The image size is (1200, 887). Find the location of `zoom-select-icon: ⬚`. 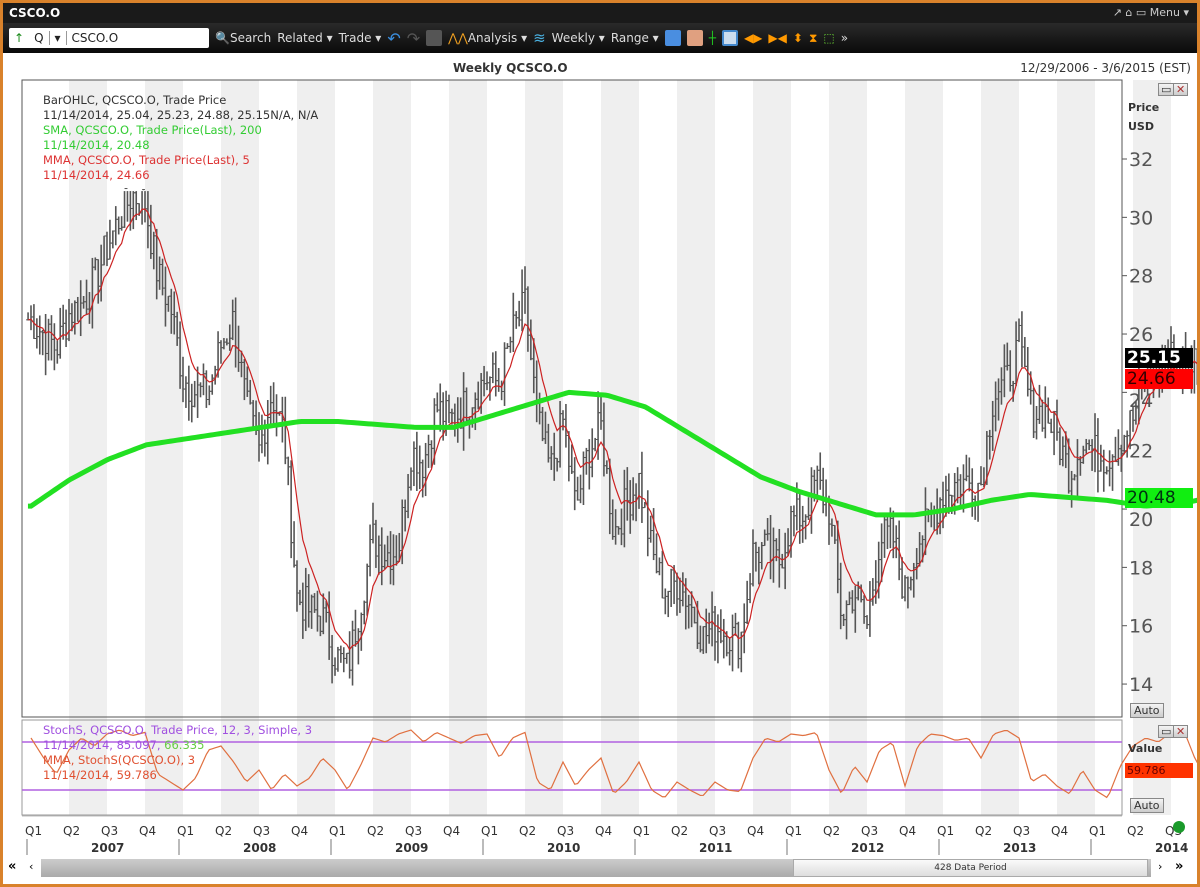

zoom-select-icon: ⬚ is located at coordinates (829, 38).